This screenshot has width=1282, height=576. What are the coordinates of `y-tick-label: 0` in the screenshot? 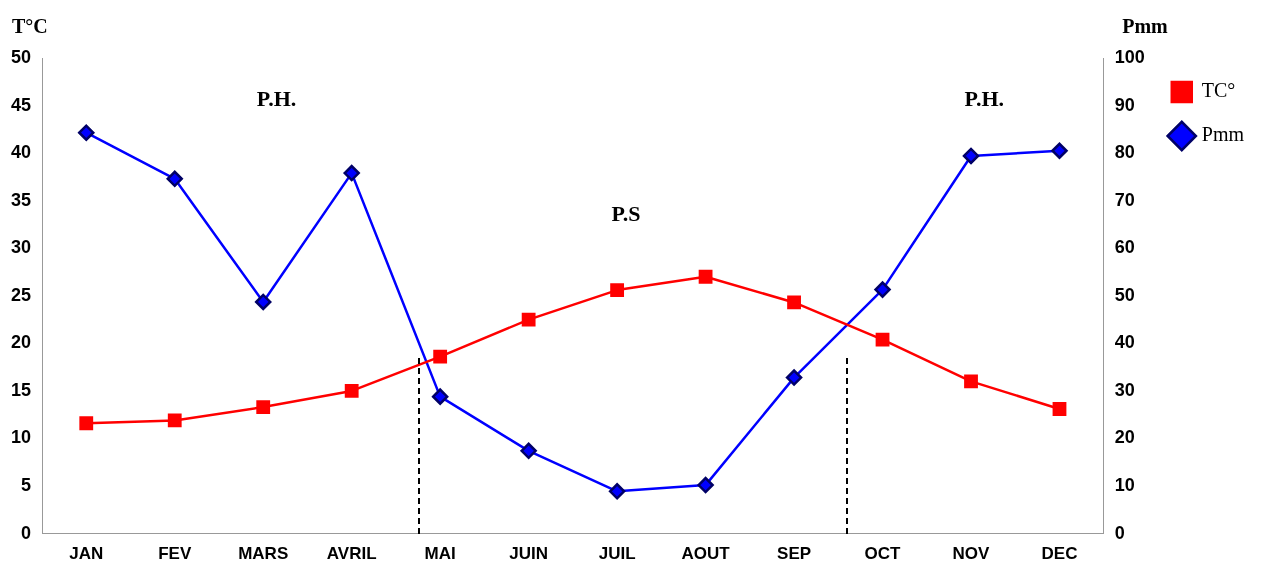 It's located at (26, 532).